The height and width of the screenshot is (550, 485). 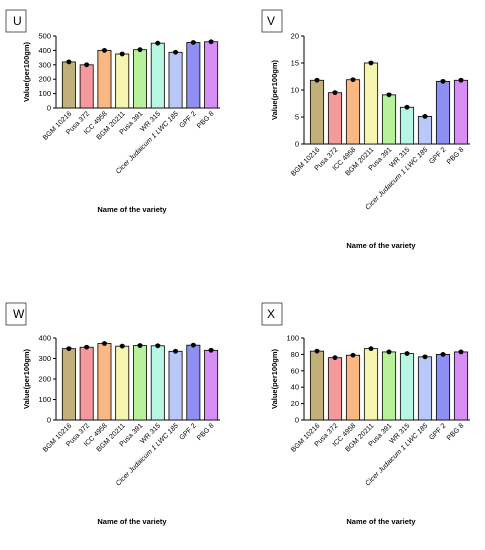 I want to click on panel-label: V, so click(x=271, y=21).